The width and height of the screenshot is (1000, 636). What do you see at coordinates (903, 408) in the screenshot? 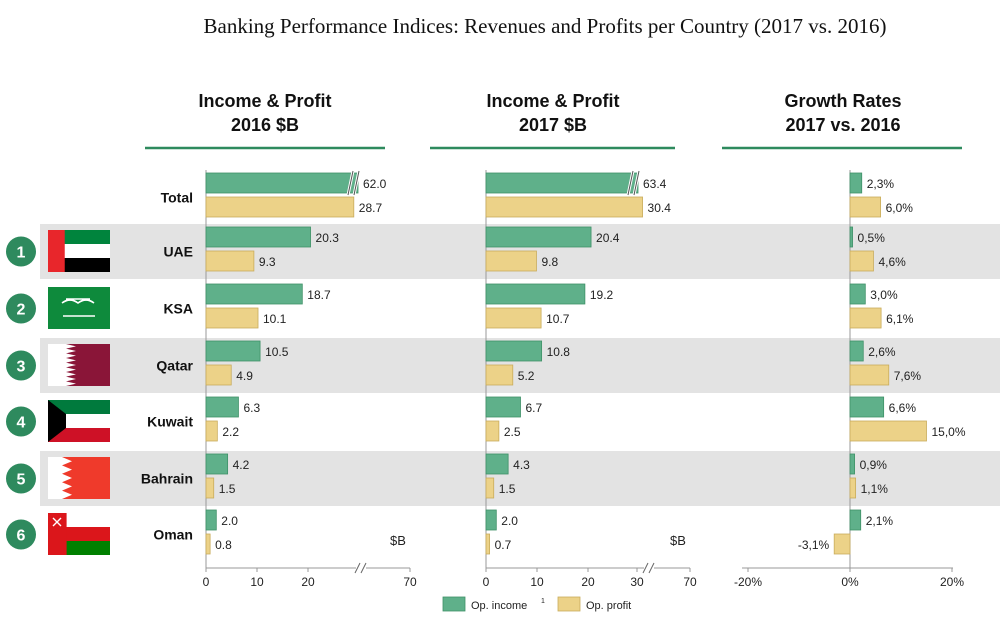
I see `data-label: 6,6%` at bounding box center [903, 408].